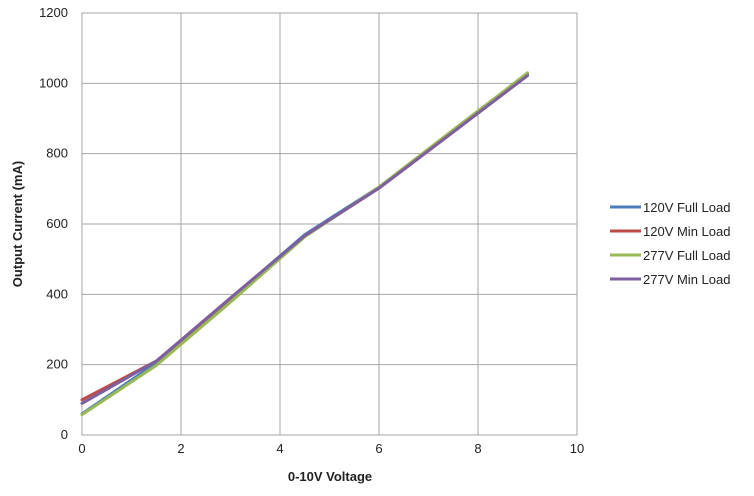  I want to click on x-tick-label: 6, so click(378, 448).